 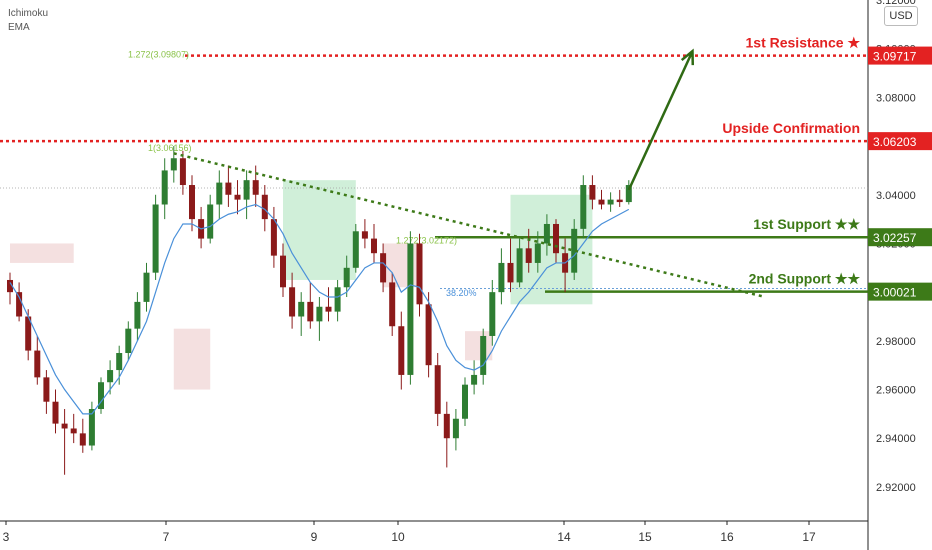 I want to click on currency-button: USD, so click(x=901, y=16).